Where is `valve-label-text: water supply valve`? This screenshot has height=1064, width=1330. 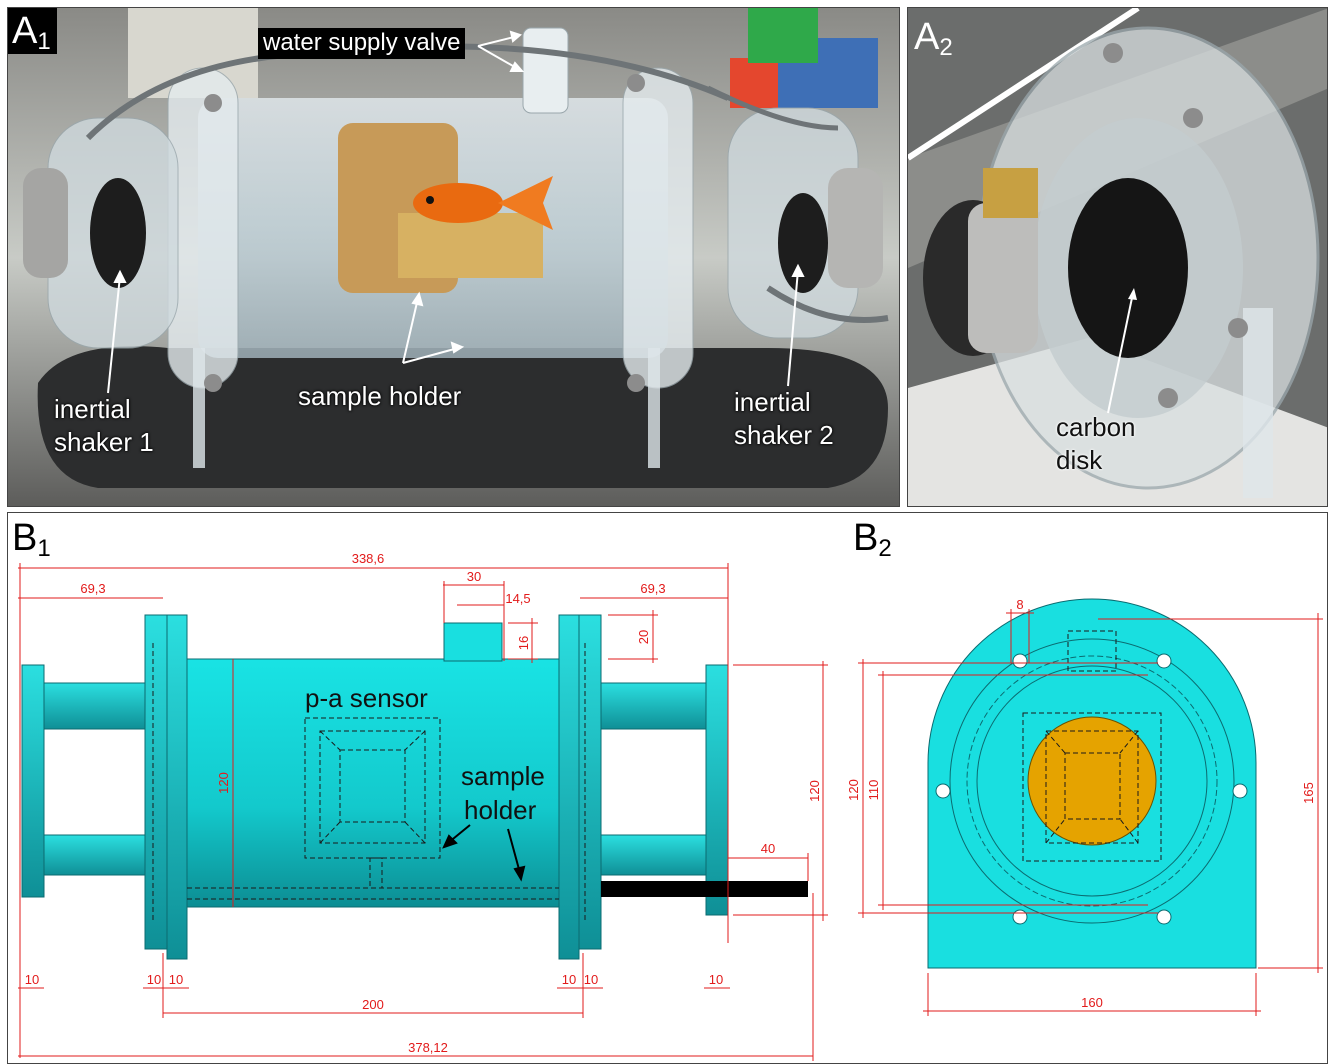 valve-label-text: water supply valve is located at coordinates (362, 42).